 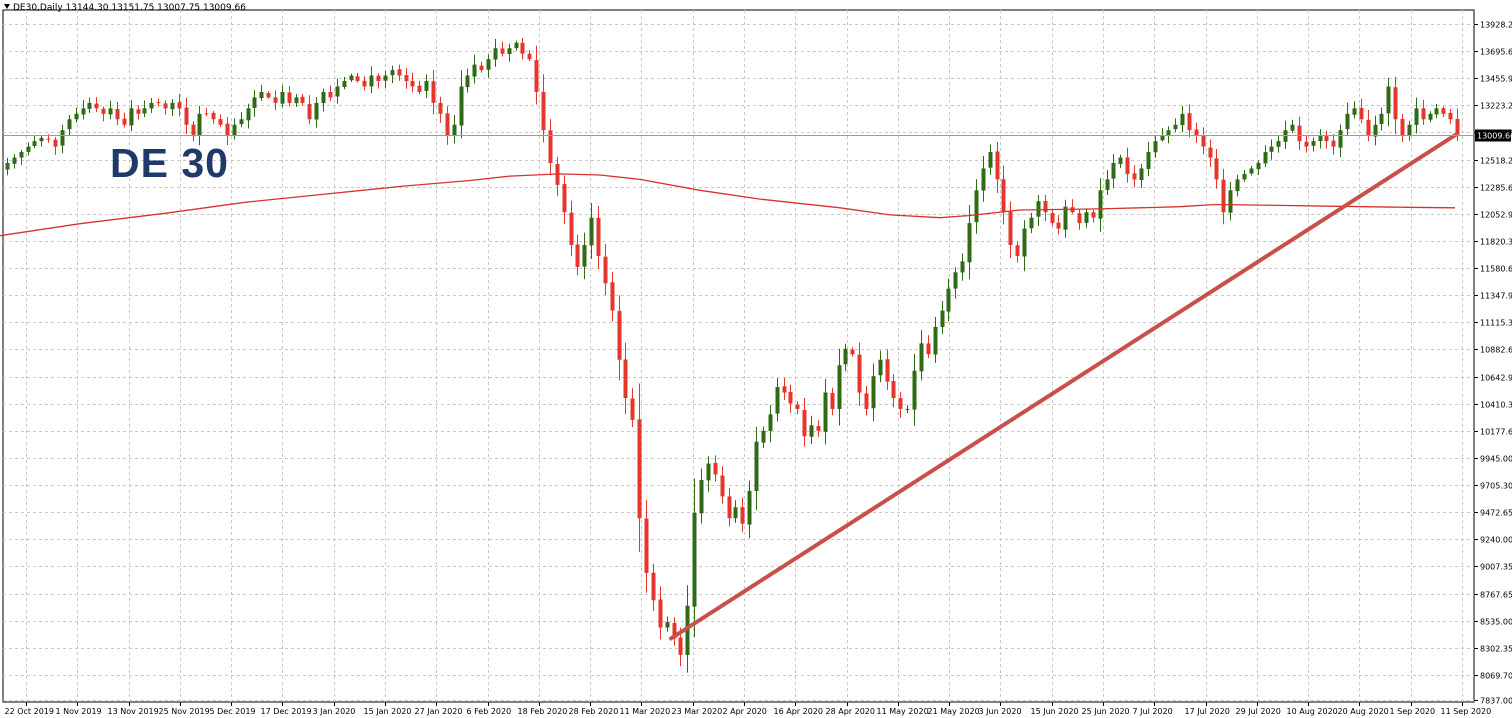 I want to click on y-tick-label: 13695.60, so click(x=1496, y=52).